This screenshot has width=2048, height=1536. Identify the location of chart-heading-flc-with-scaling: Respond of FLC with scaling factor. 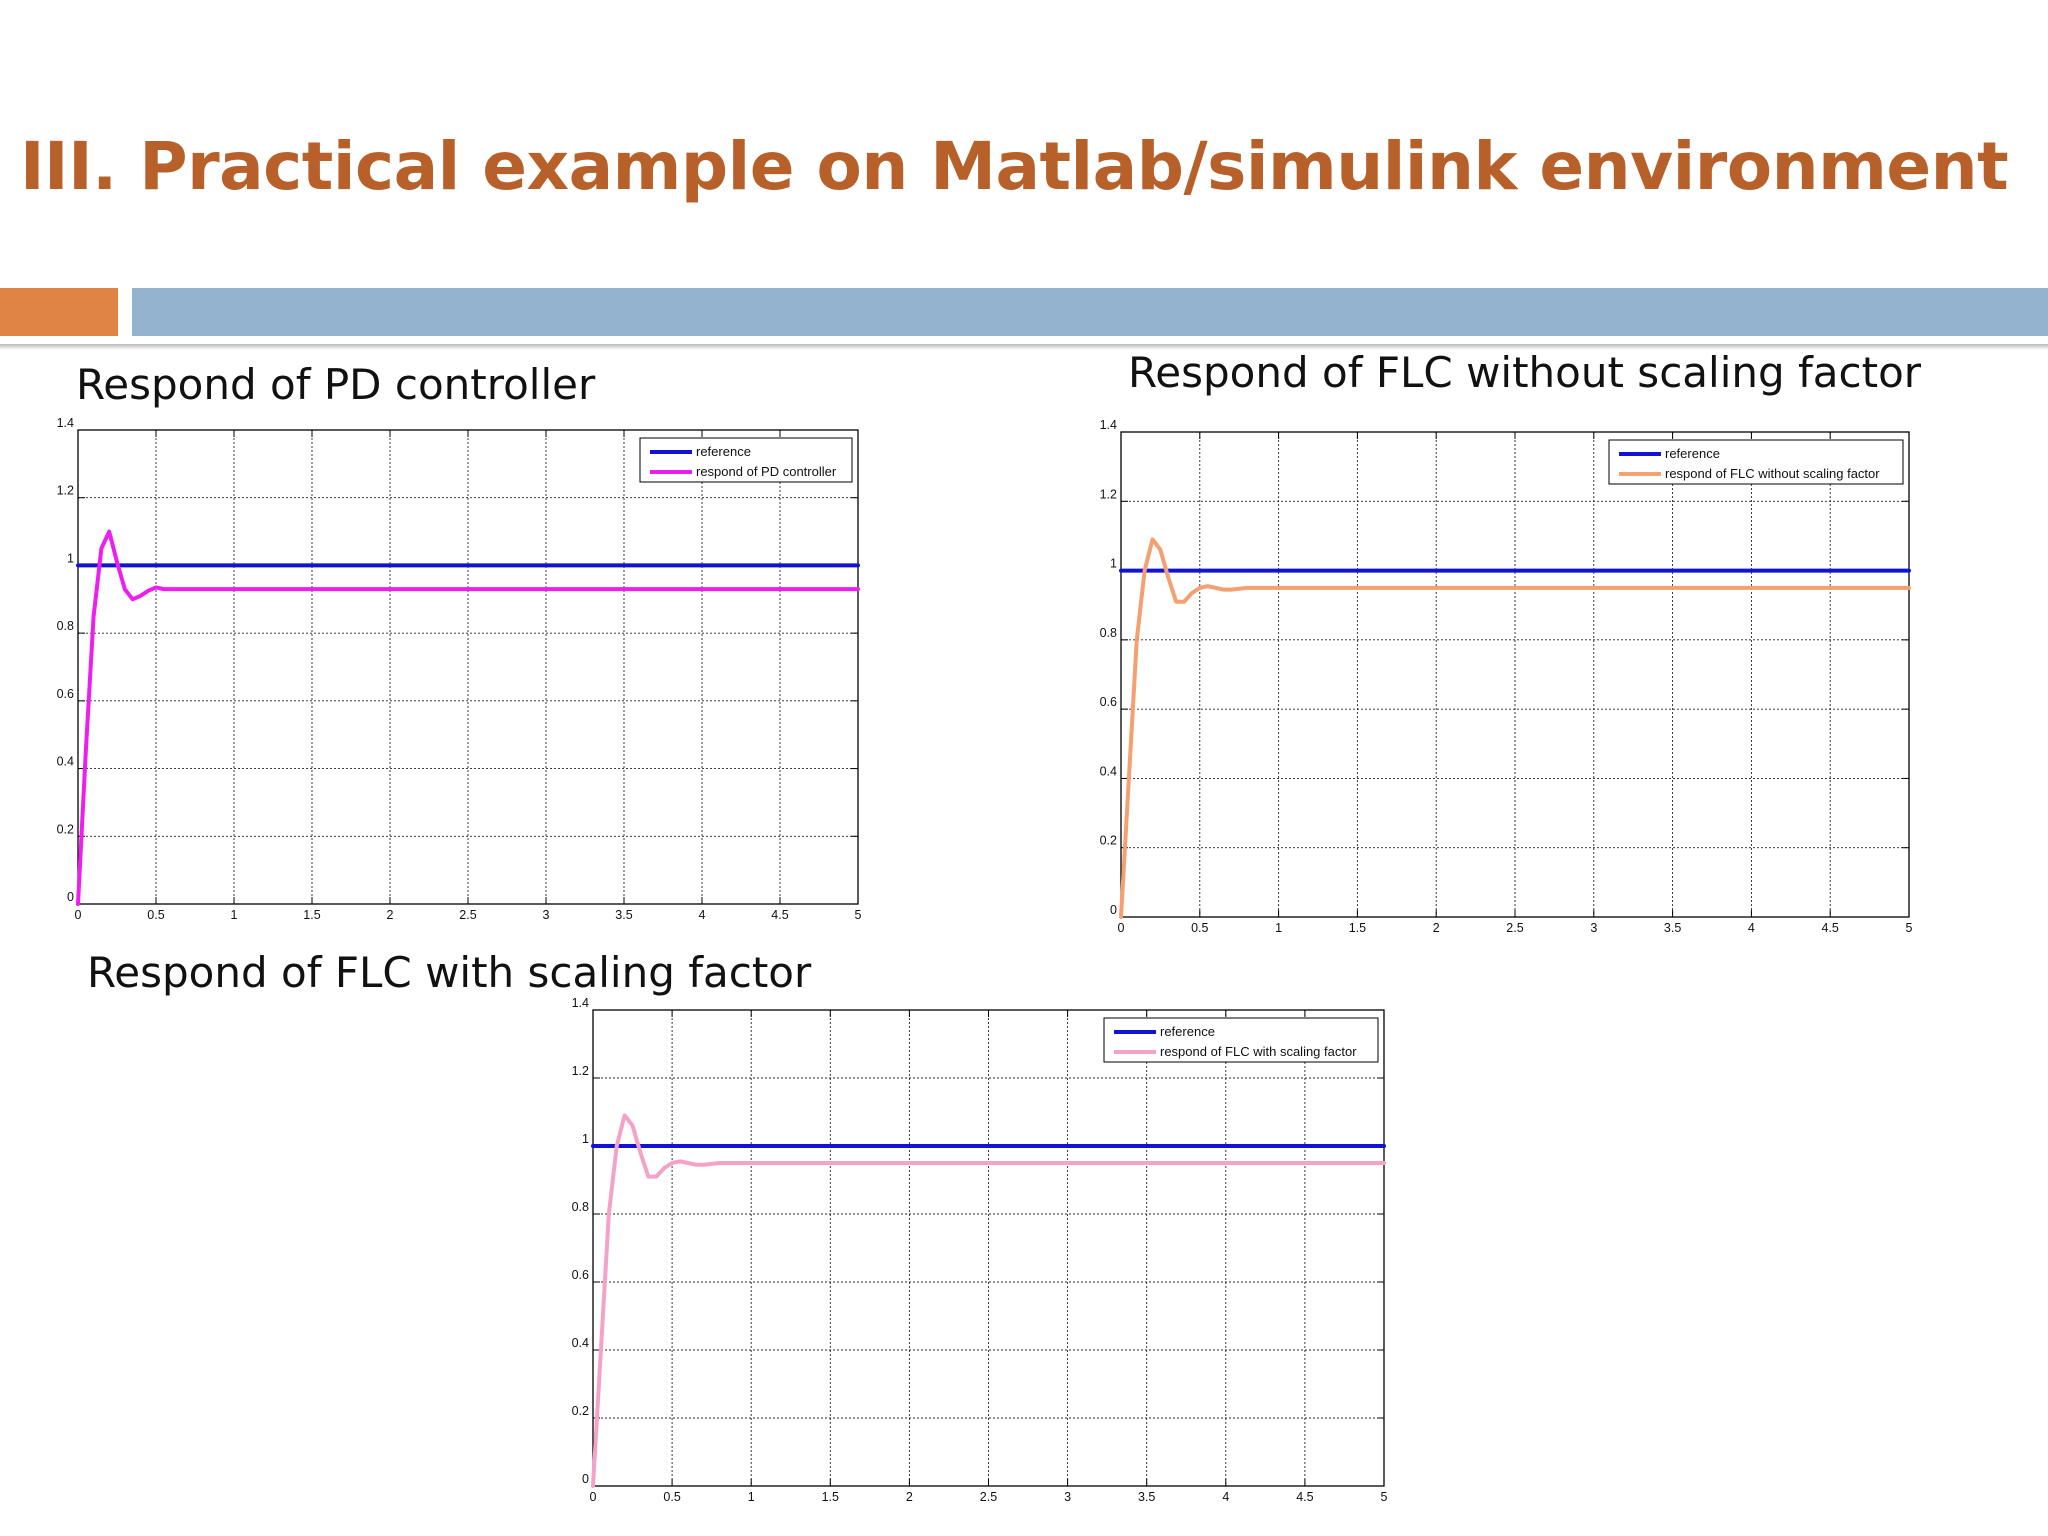
(449, 972).